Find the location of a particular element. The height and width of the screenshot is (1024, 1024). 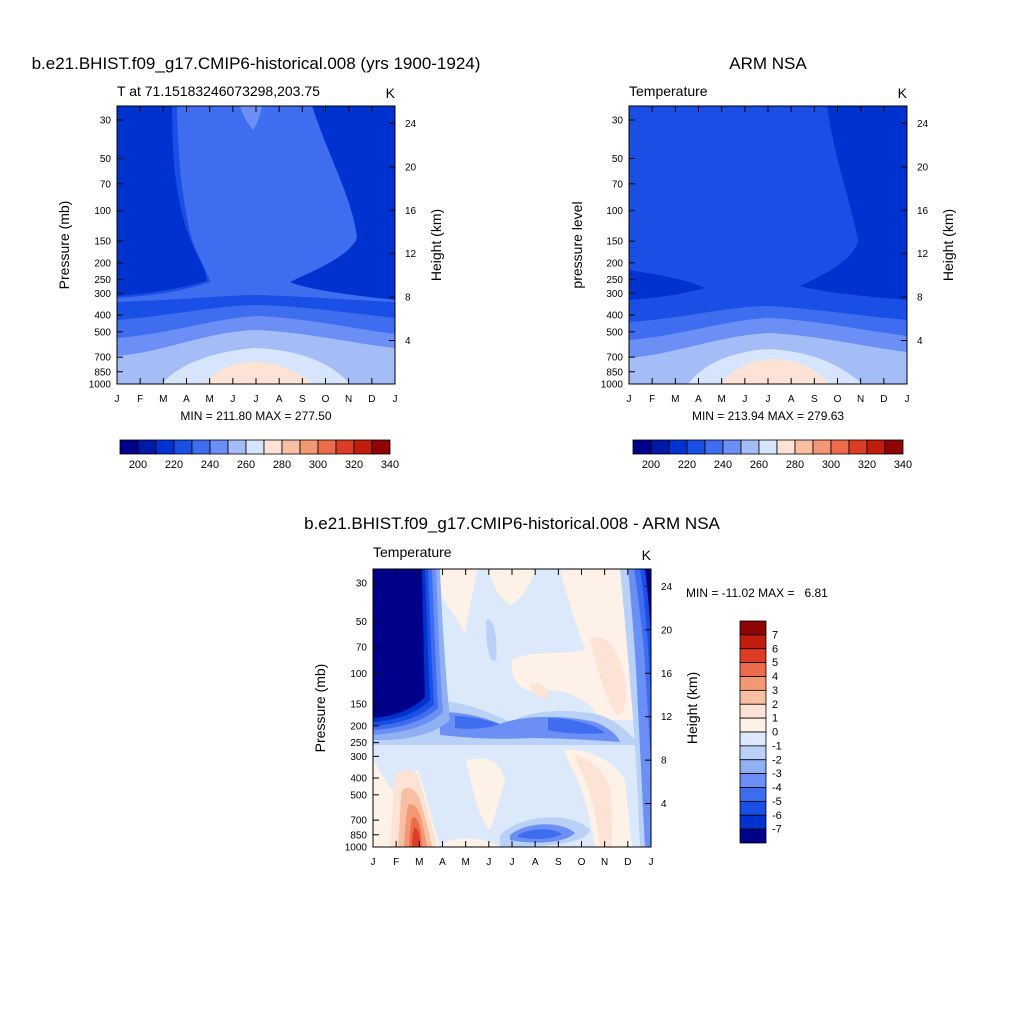

panel-diff-subtitle: Temperature is located at coordinates (412, 552).